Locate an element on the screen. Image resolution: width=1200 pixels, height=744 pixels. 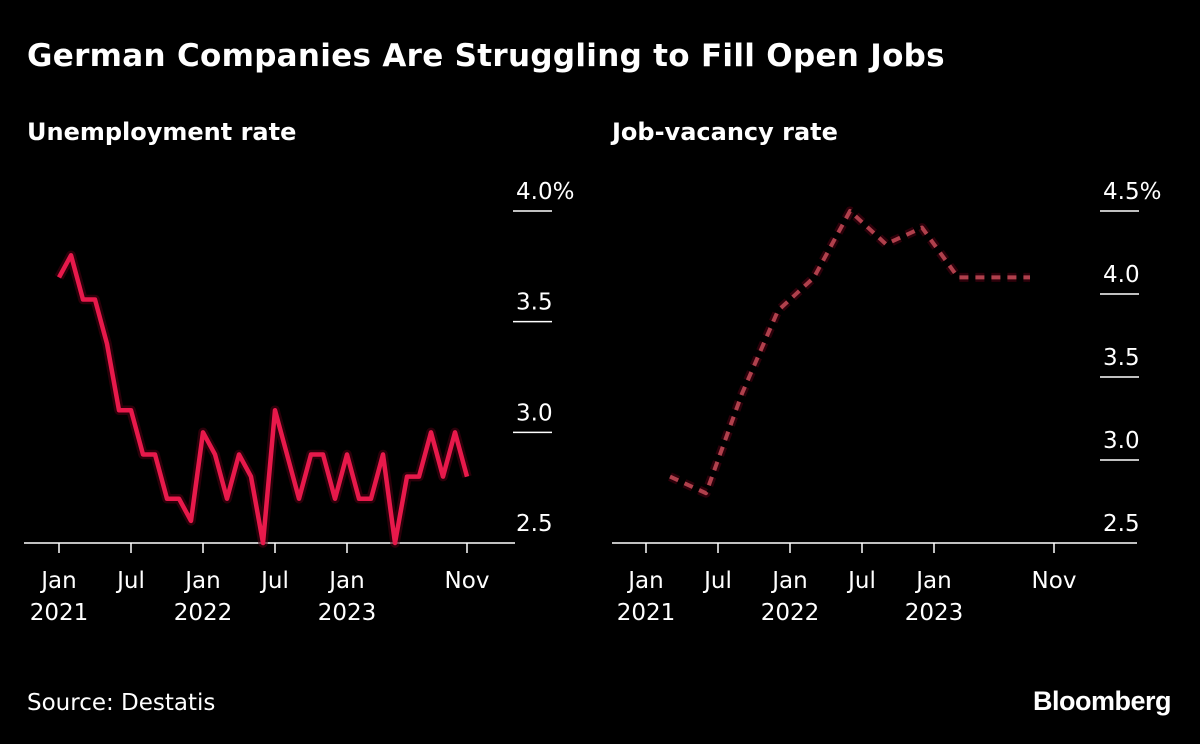
y-tick-label: 4.0 is located at coordinates (1121, 275).